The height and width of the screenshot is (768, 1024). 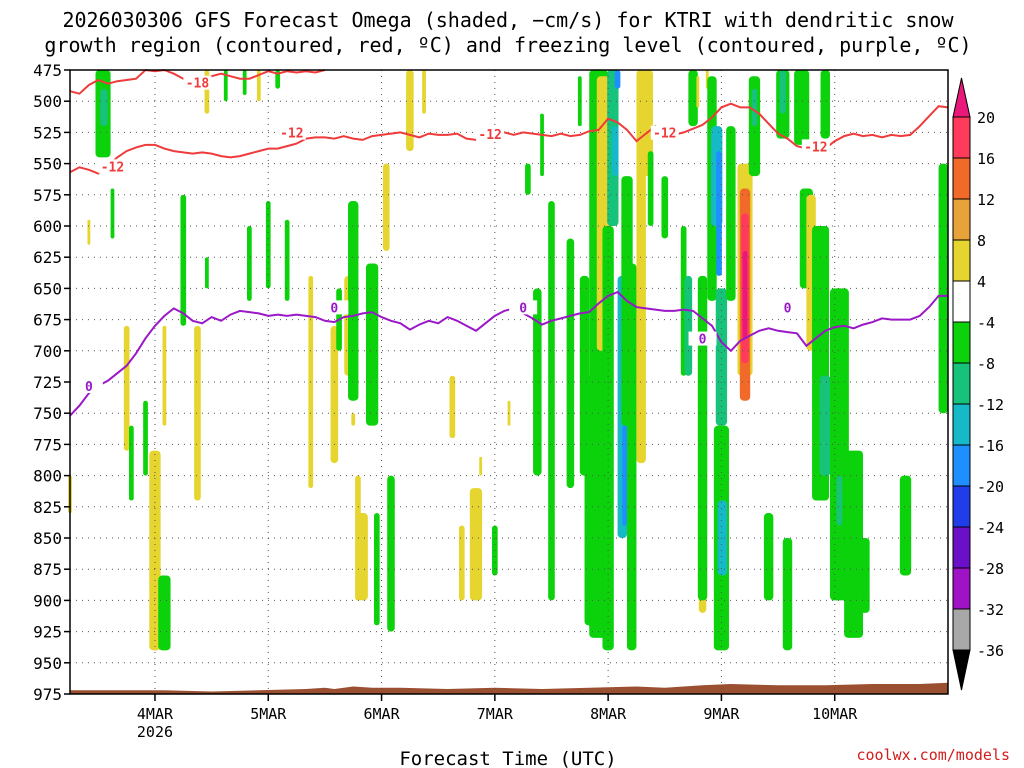 I want to click on y-tick-label-575: 575, so click(x=47, y=195).